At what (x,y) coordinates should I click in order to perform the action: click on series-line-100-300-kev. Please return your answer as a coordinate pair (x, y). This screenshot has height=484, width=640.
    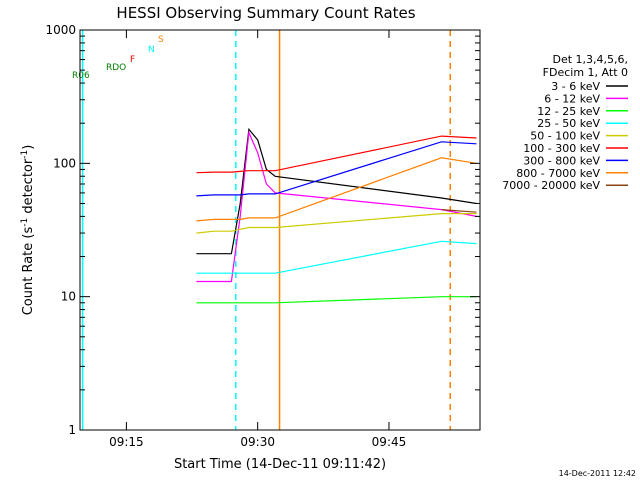
    Looking at the image, I should click on (336, 154).